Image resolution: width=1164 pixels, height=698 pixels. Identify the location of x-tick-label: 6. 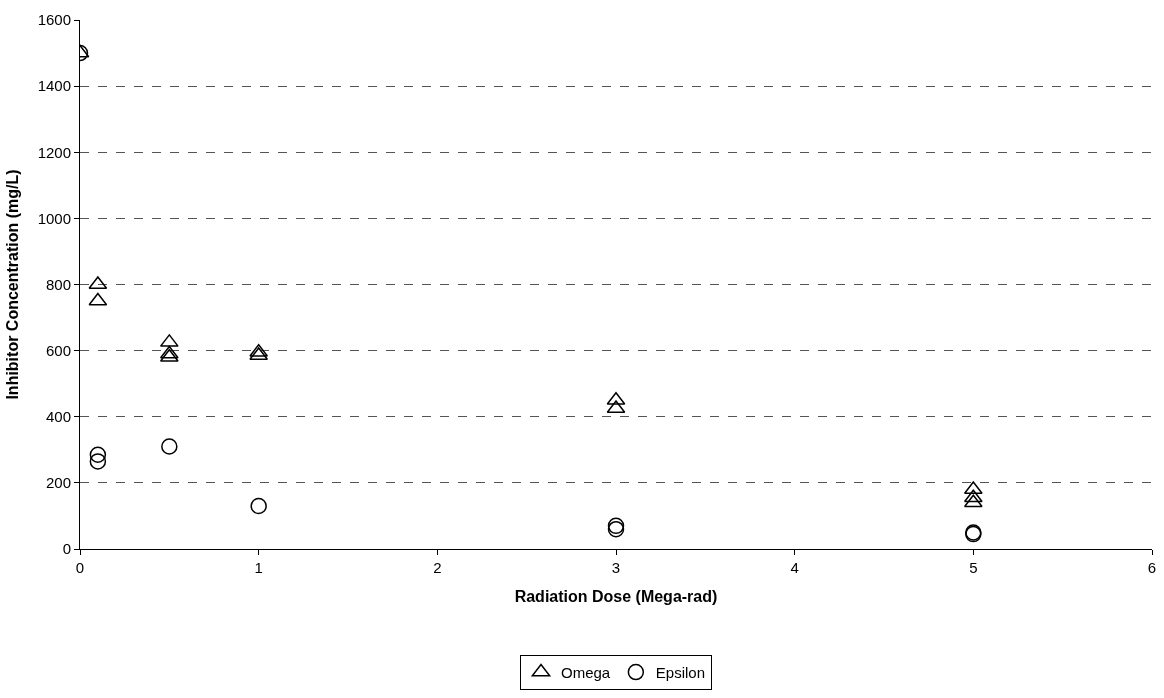
(1152, 567).